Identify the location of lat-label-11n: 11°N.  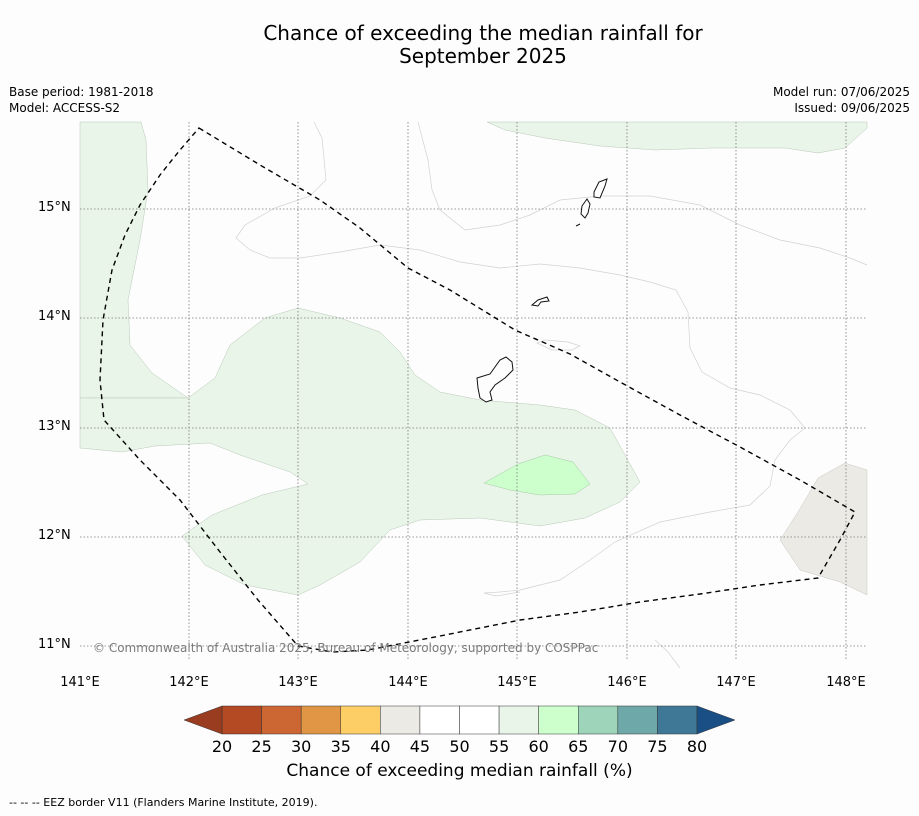
(54, 644).